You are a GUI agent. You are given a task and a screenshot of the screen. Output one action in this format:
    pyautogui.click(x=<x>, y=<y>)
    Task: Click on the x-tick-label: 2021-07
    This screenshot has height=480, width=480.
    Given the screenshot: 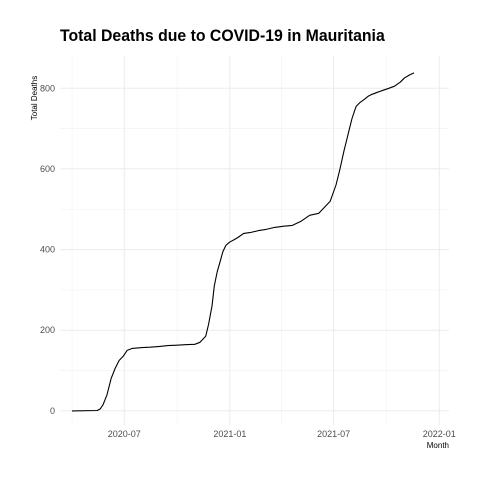 What is the action you would take?
    pyautogui.click(x=333, y=434)
    